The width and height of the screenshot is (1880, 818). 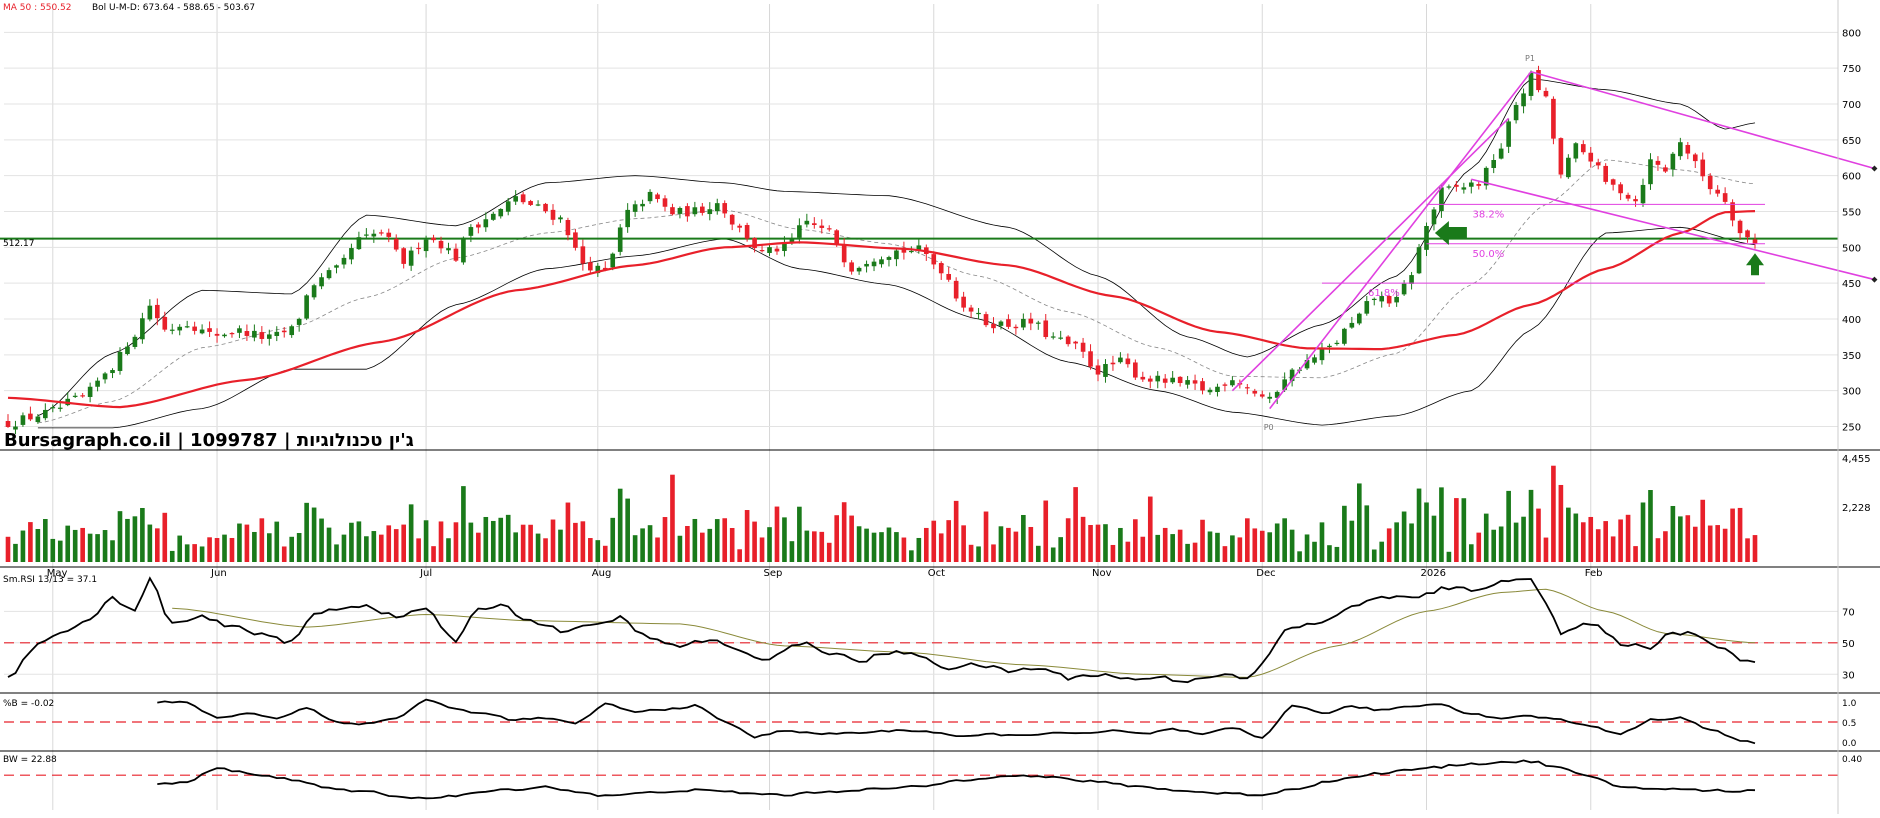 I want to click on month-tick-label: Jun, so click(x=218, y=573).